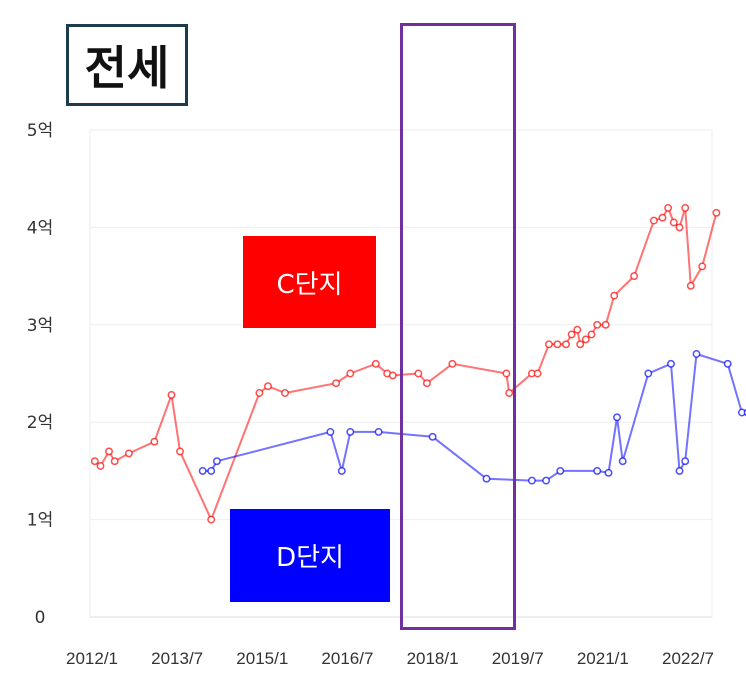  Describe the element at coordinates (92, 658) in the screenshot. I see `x-tick-label: 2012/1` at that location.